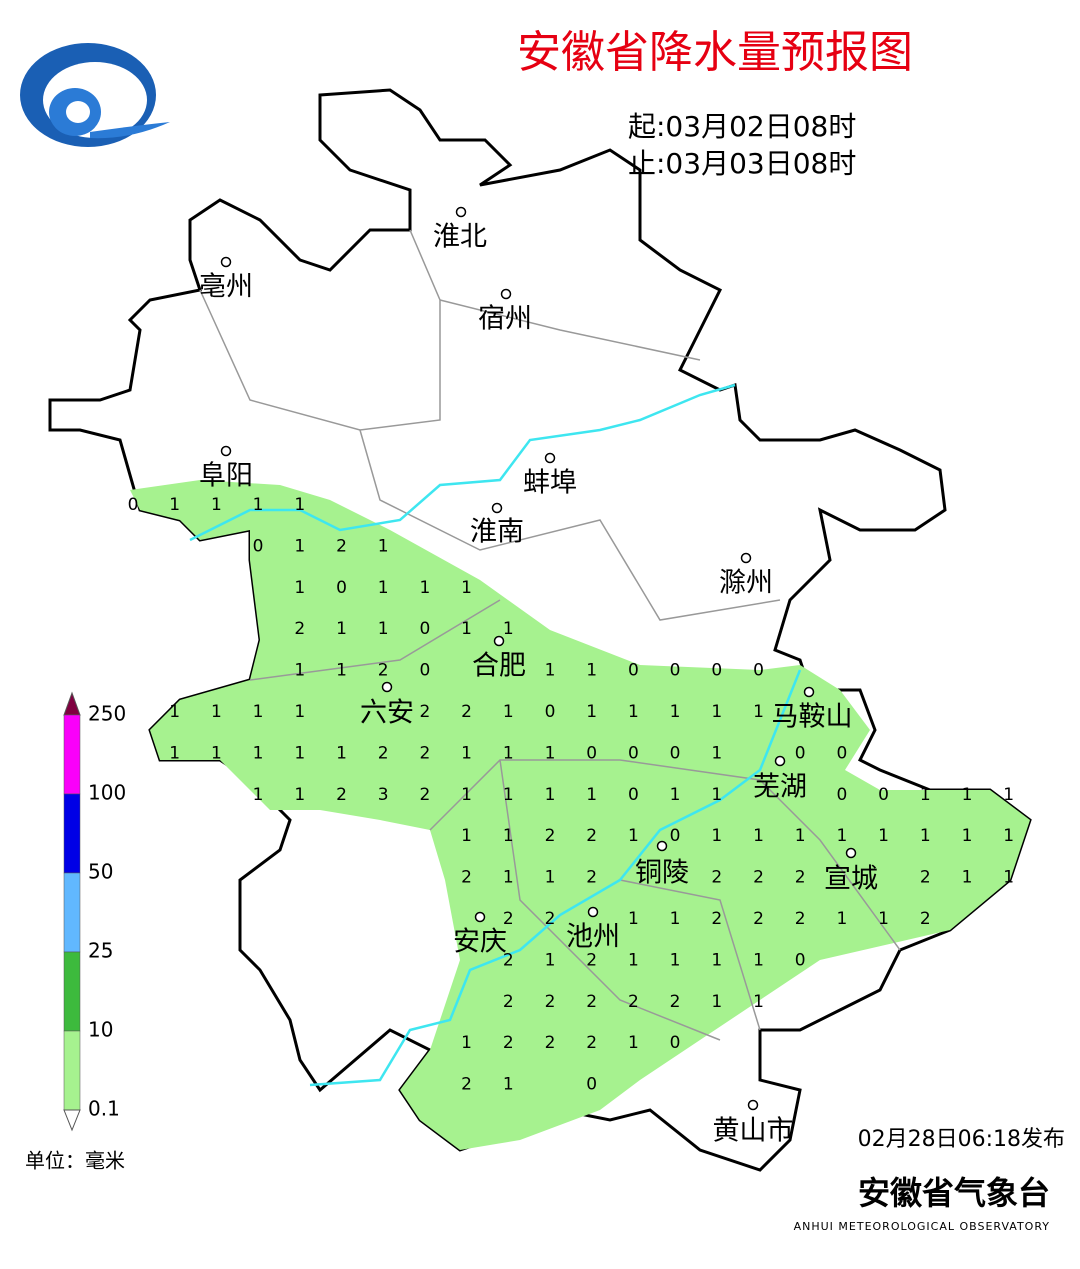  Describe the element at coordinates (72, 1120) in the screenshot. I see `legend-bottom` at that location.